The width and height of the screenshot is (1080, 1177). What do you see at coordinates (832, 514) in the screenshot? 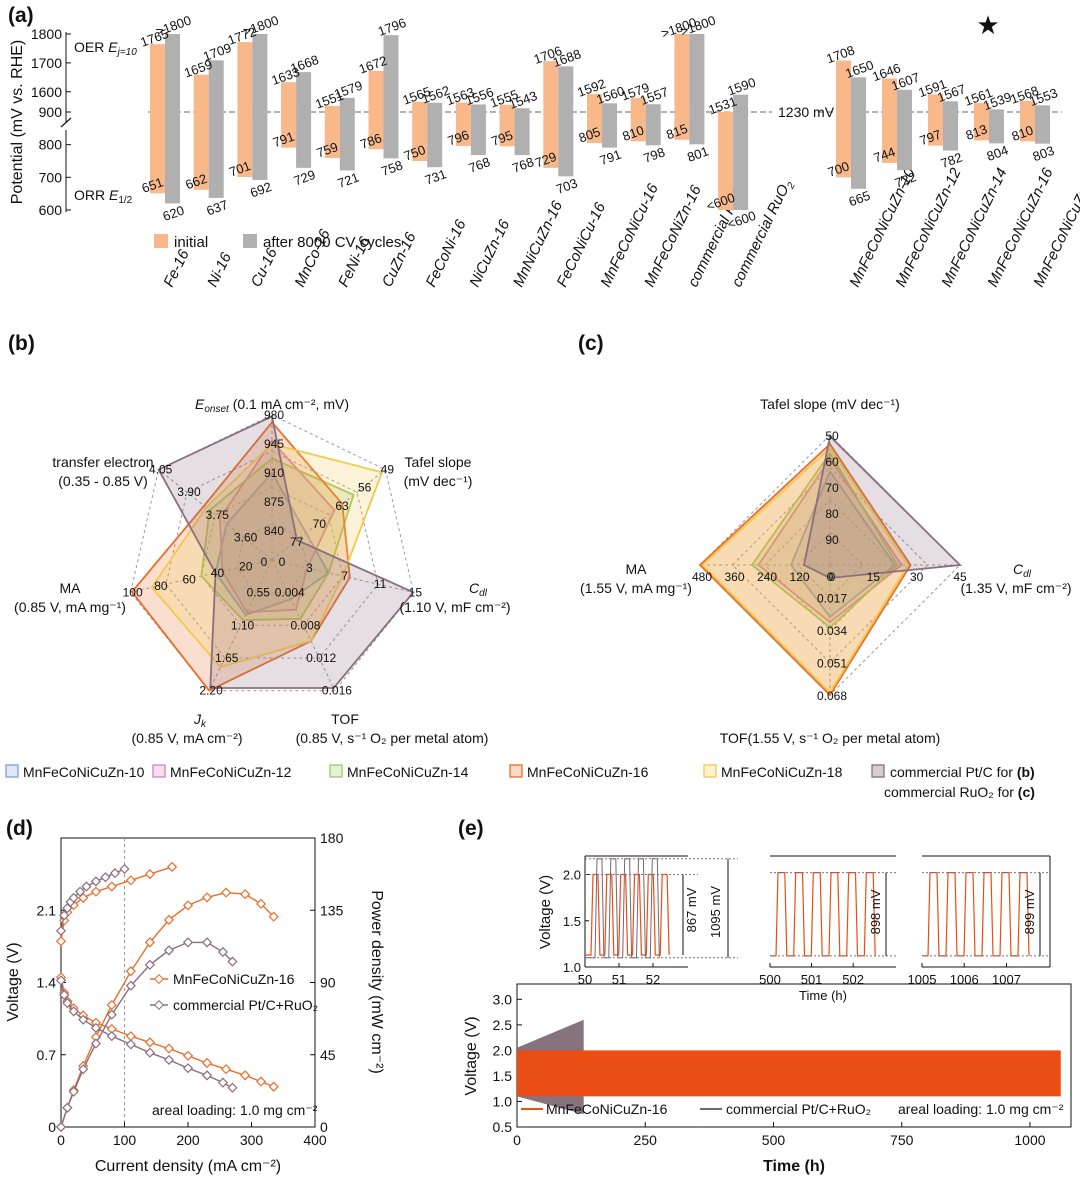
I see `radar-tick-label: 80` at bounding box center [832, 514].